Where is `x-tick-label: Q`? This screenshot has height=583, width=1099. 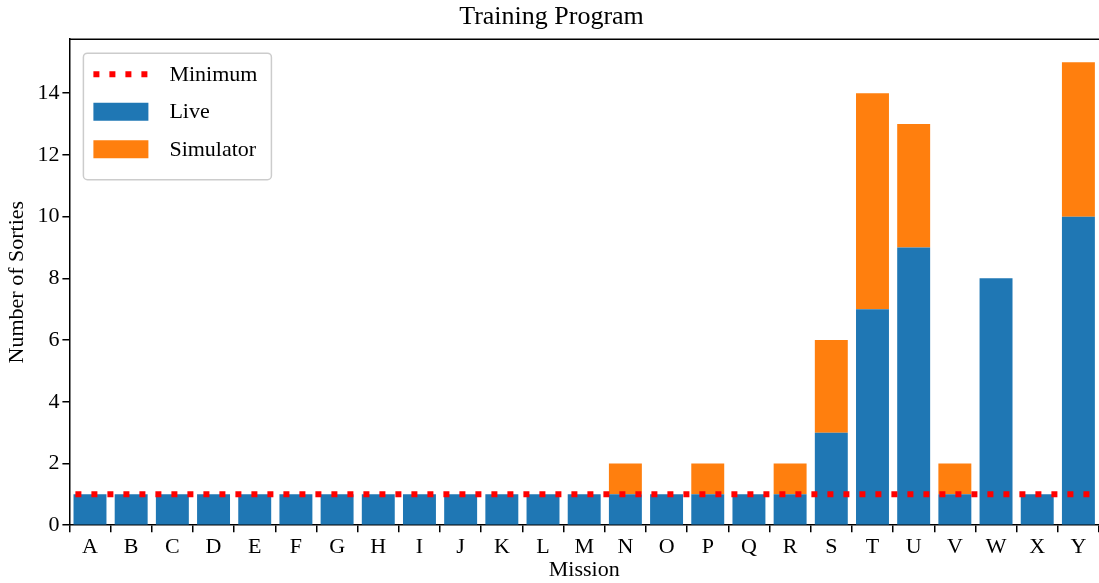 x-tick-label: Q is located at coordinates (748, 546).